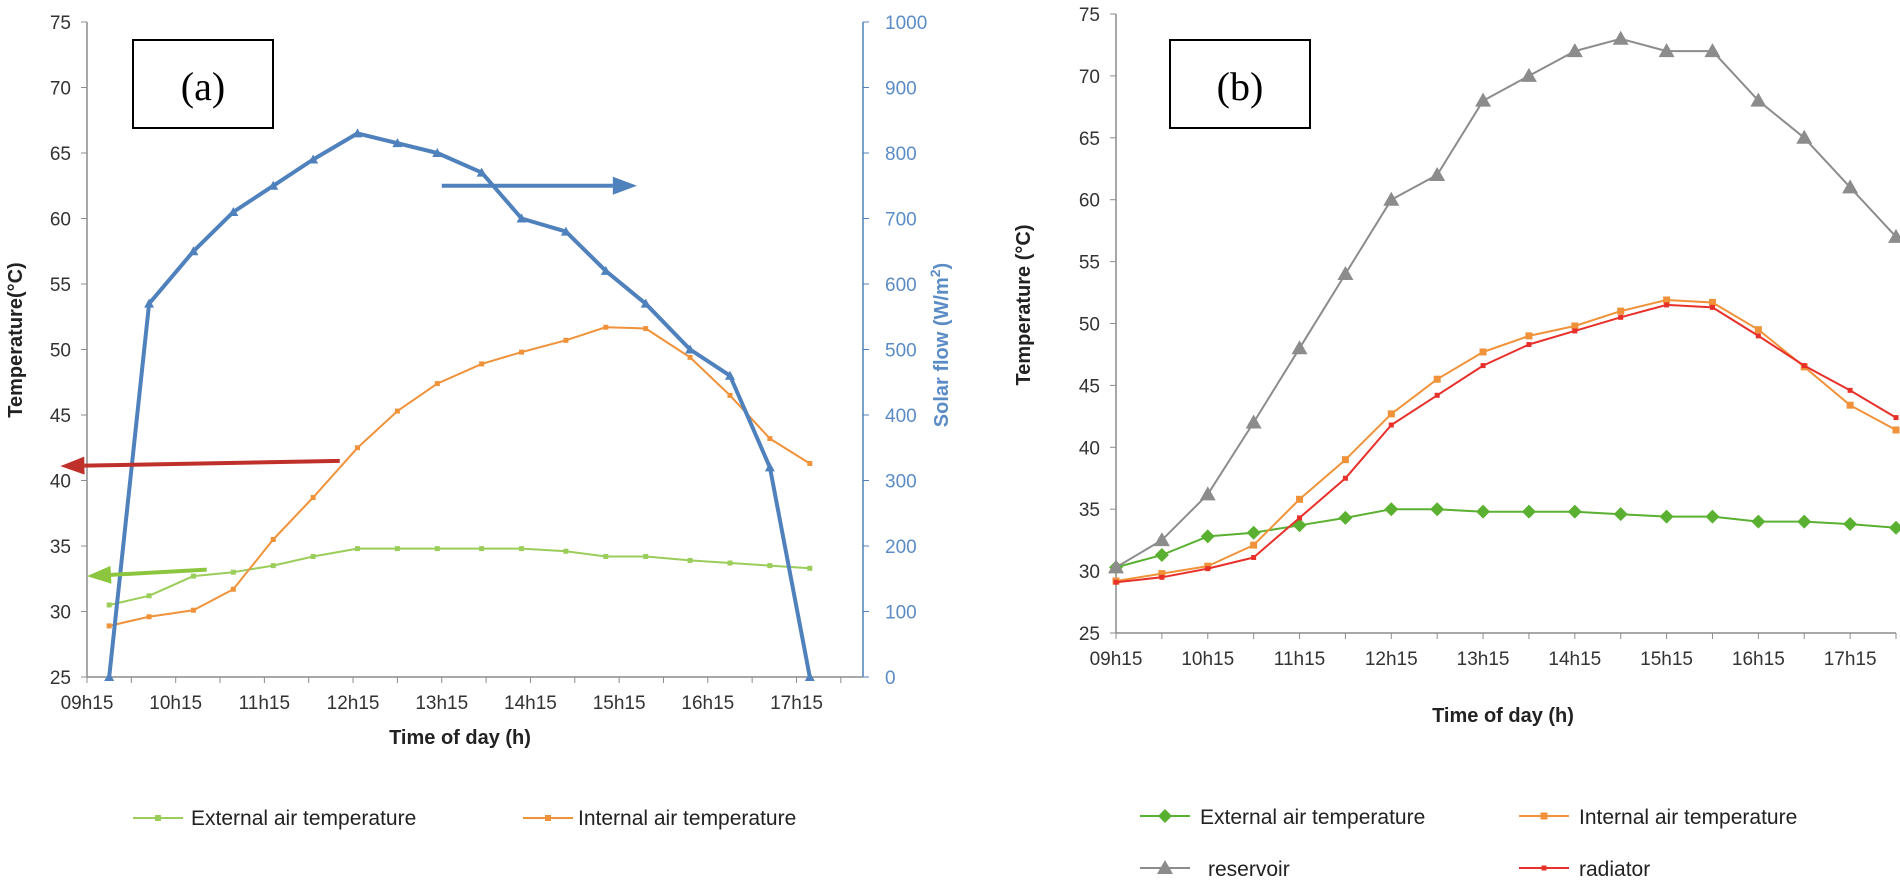 This screenshot has width=1900, height=886. Describe the element at coordinates (60, 416) in the screenshot. I see `chart-a-y-tick-label: 45` at that location.